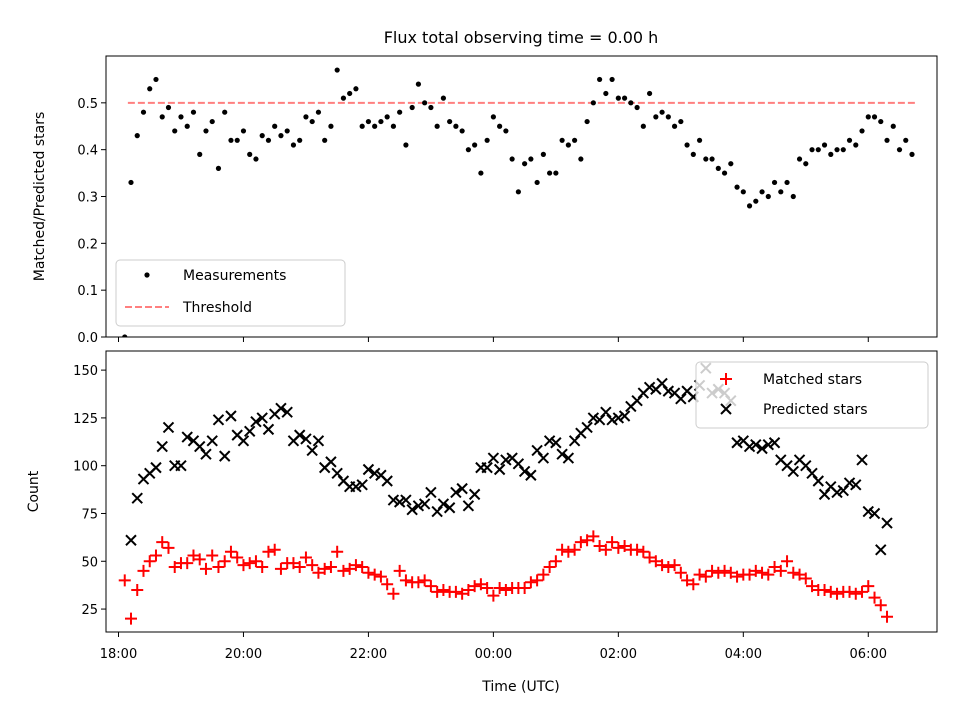 Image resolution: width=960 pixels, height=720 pixels. What do you see at coordinates (85, 419) in the screenshot?
I see `y-tick-label: 125` at bounding box center [85, 419].